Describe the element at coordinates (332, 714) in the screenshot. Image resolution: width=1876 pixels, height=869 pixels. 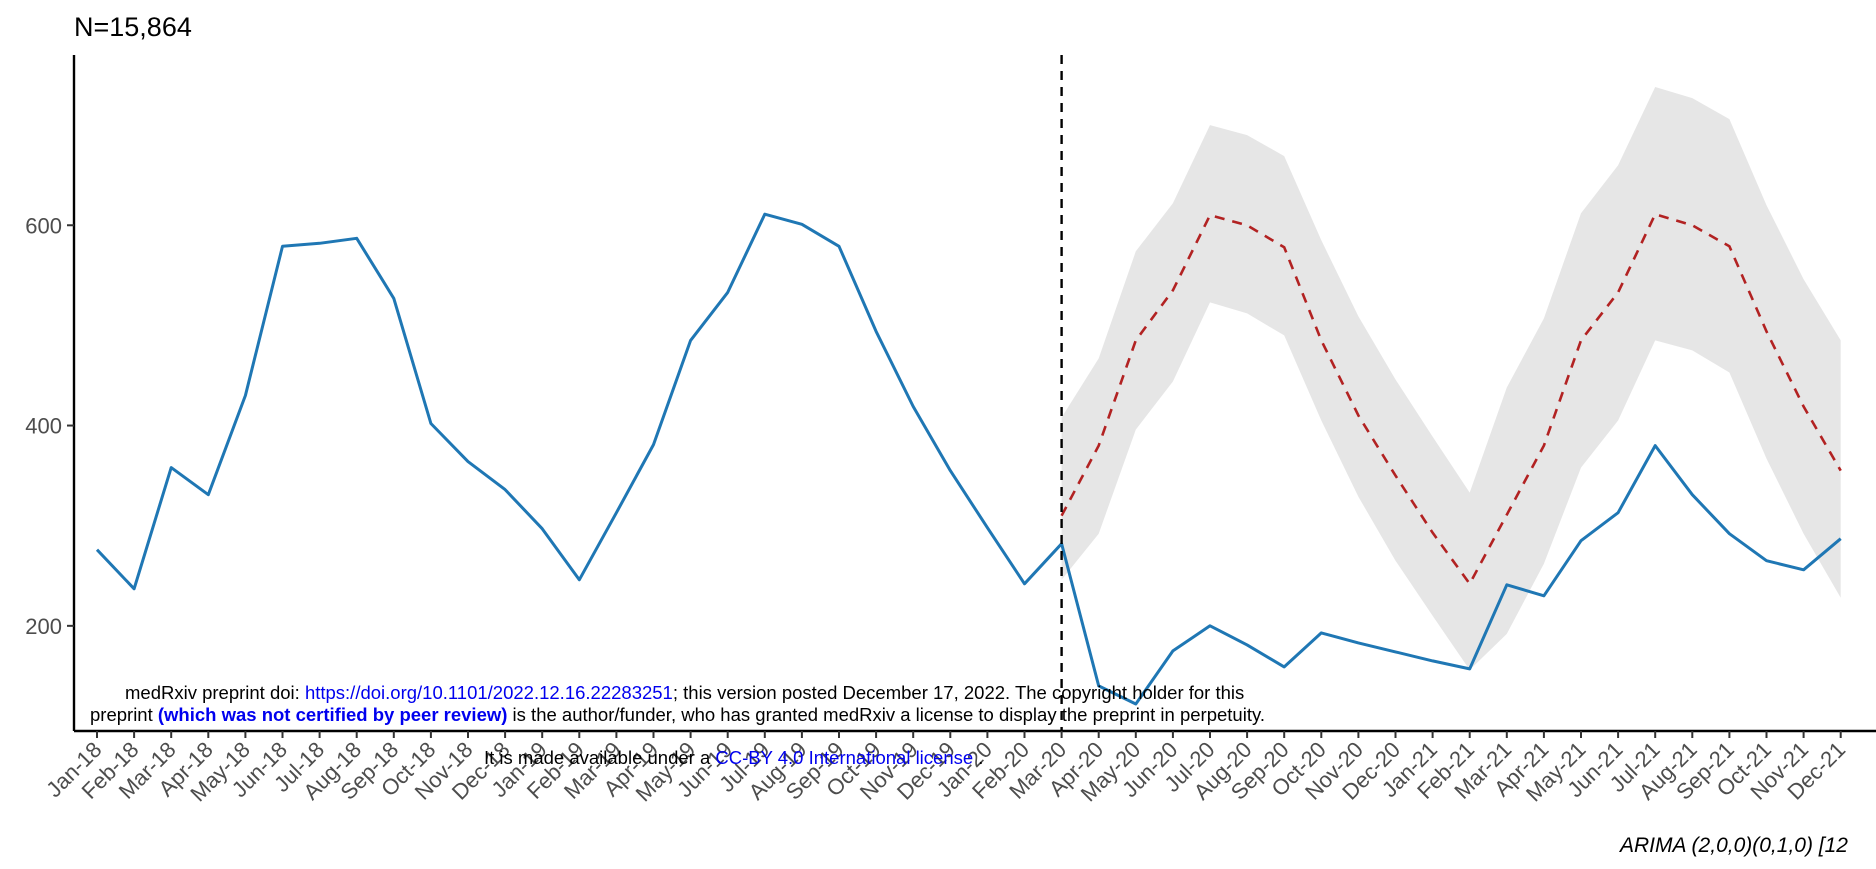
I see `peer-review-notice: (which was not certified by peer review)` at that location.